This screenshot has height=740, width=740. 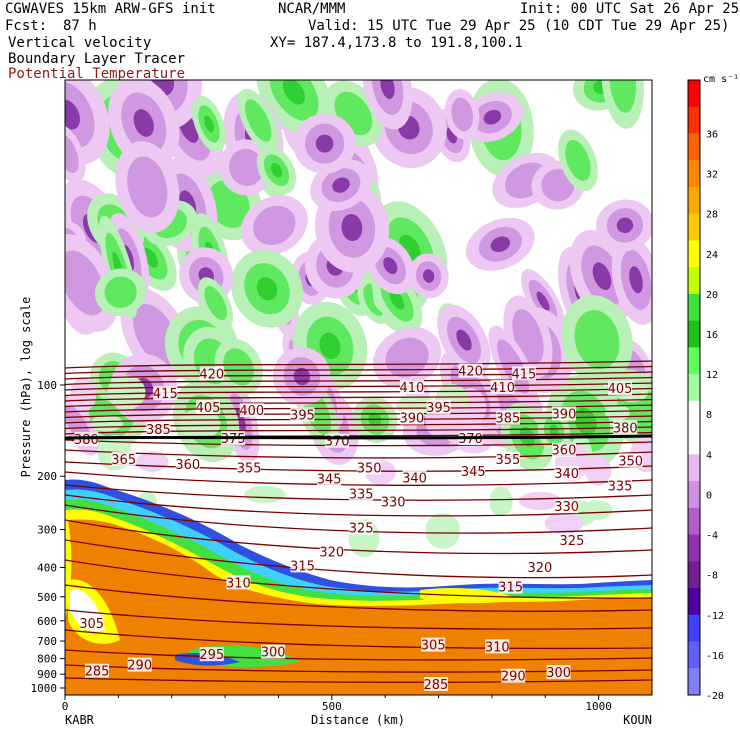 What do you see at coordinates (47, 621) in the screenshot?
I see `y-tick-label: 600` at bounding box center [47, 621].